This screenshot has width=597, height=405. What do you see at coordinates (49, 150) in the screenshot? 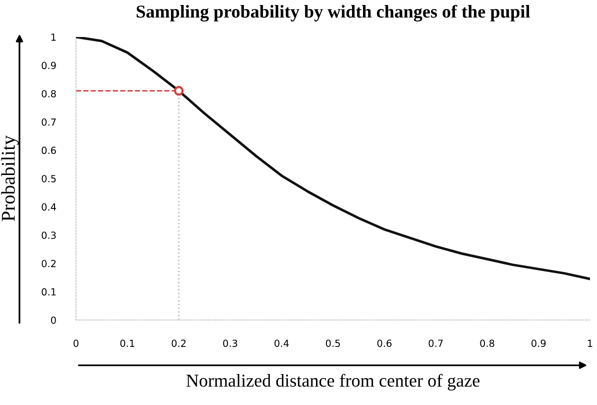
I see `y-tick-label: 0.6` at bounding box center [49, 150].